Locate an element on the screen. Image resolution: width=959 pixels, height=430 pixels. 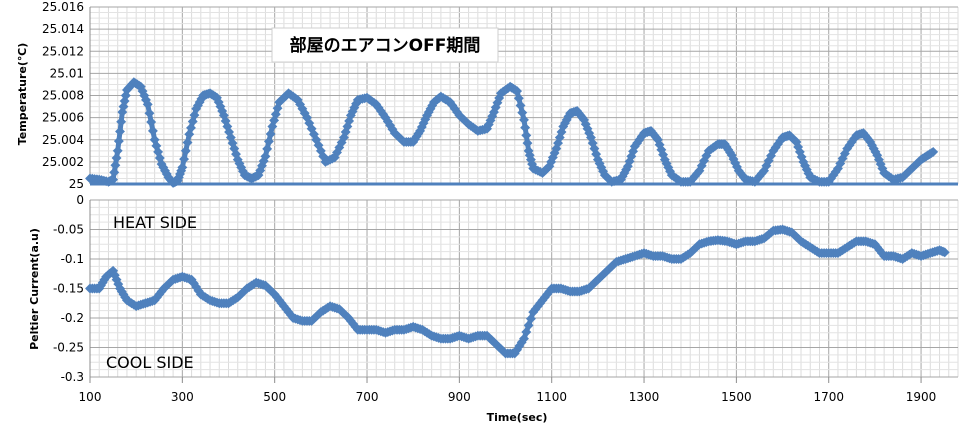
chart-title: 部屋のエアコンOFF期間 is located at coordinates (385, 45).